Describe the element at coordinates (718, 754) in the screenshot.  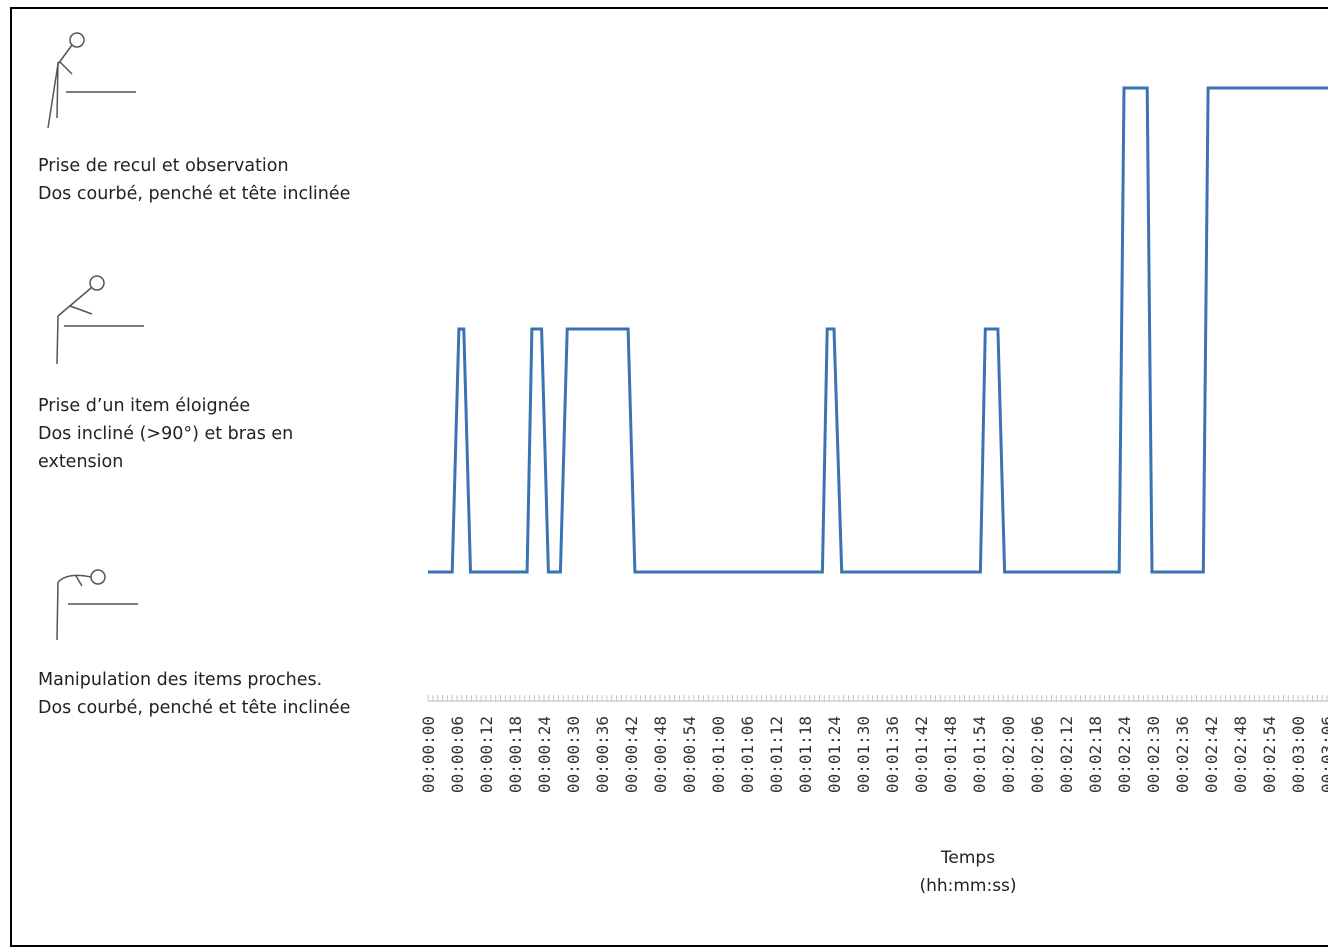
I see `x-tick-label: 00:01:00` at that location.